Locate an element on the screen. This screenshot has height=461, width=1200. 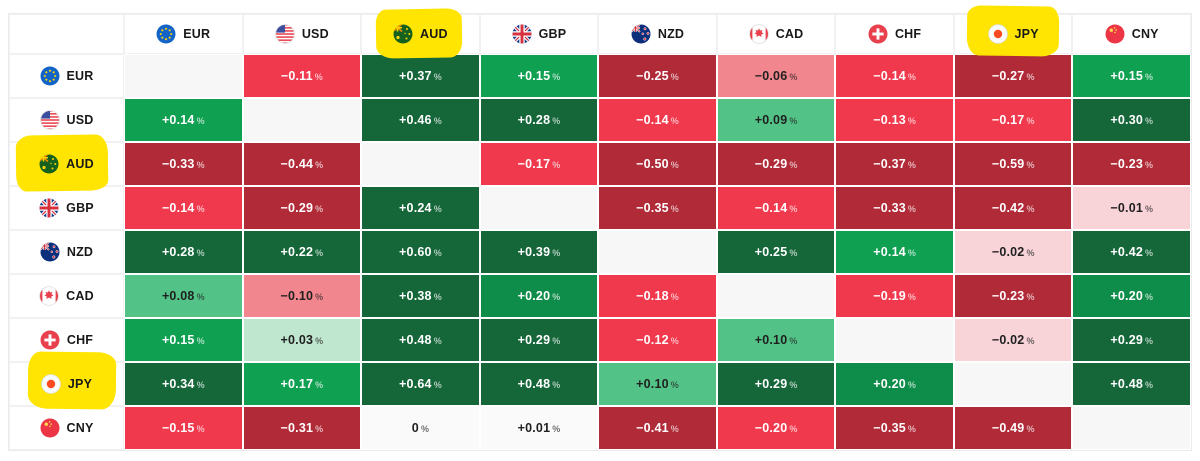
column-header-gbp: GBP is located at coordinates (539, 34).